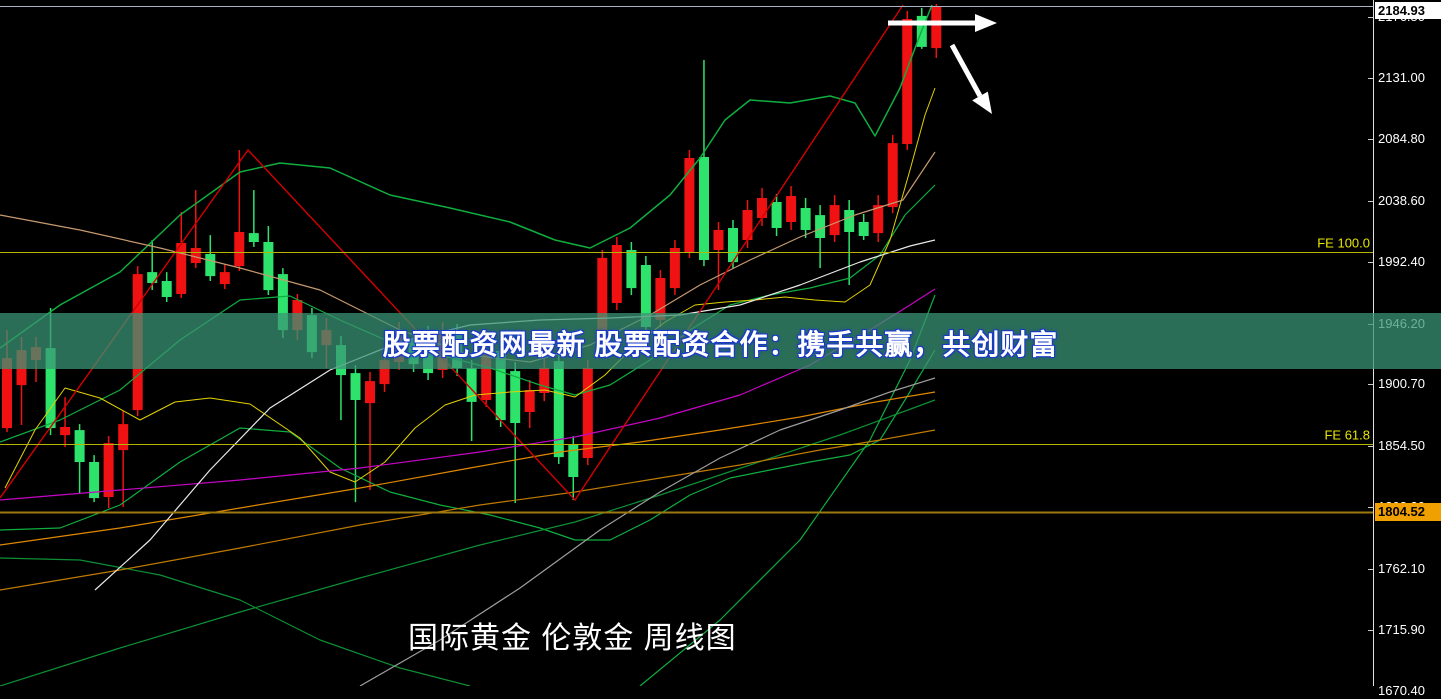 Image resolution: width=1441 pixels, height=699 pixels. Describe the element at coordinates (1408, 10) in the screenshot. I see `current-price-badge: 2184.93` at that location.